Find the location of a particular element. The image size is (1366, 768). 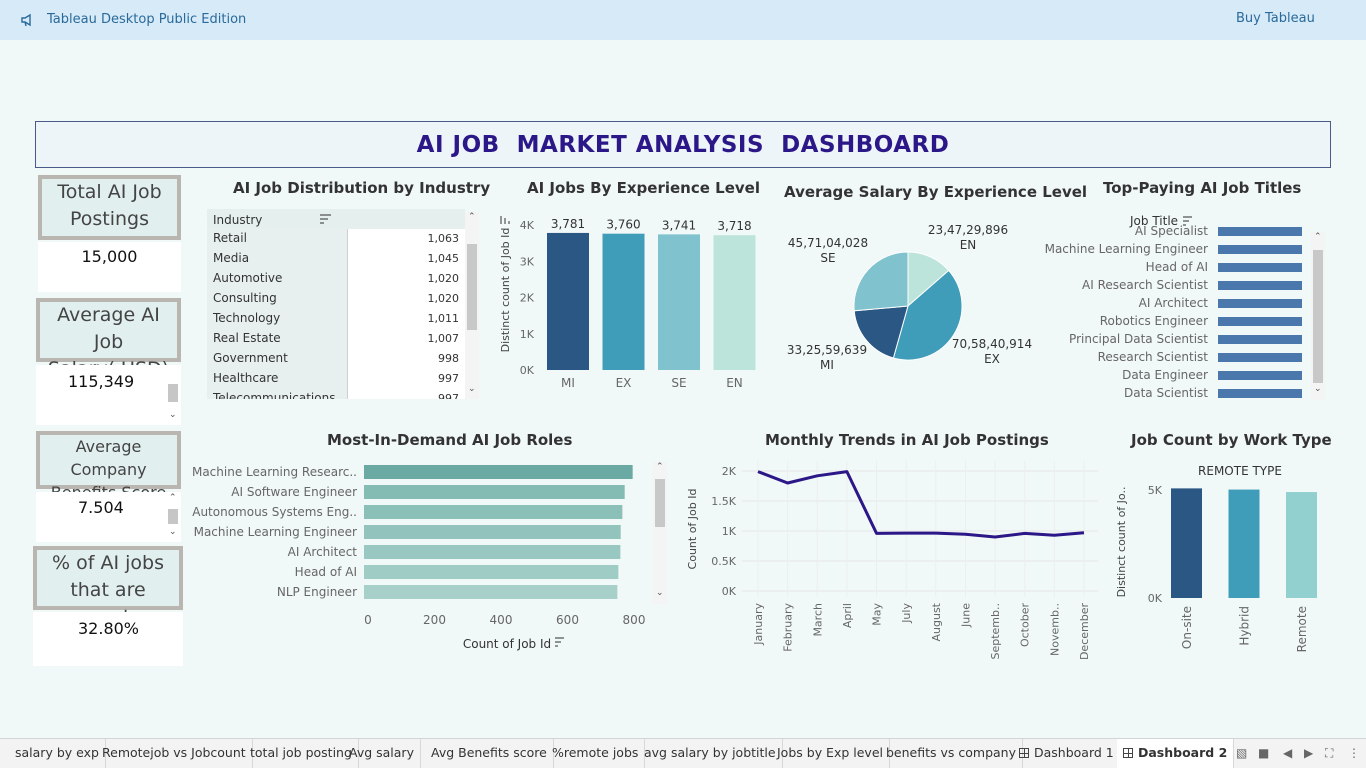

titles-scrollbar: ⌃ ⌄ is located at coordinates (1318, 316).